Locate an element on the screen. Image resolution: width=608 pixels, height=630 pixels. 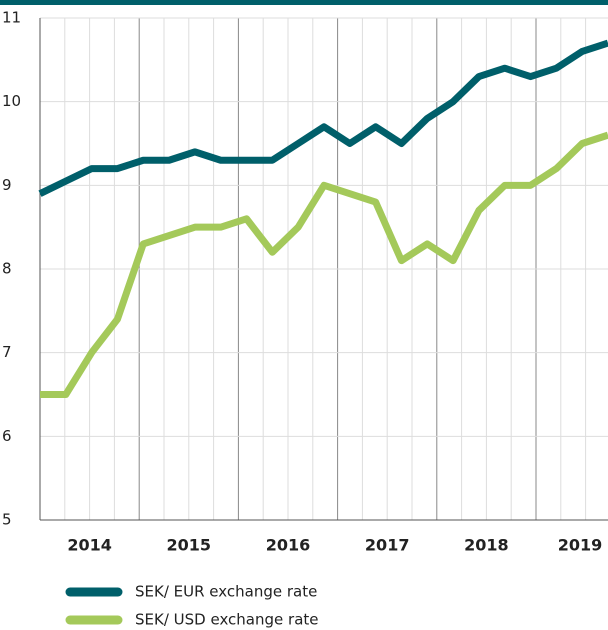
y-tick-label: 6 is located at coordinates (7, 436).